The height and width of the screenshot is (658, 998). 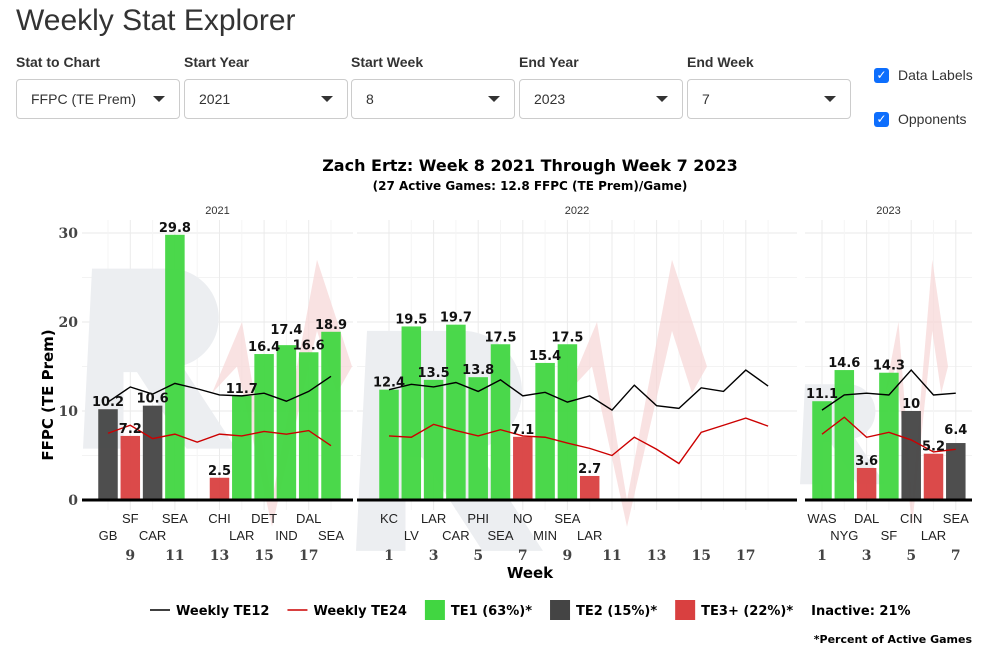 I want to click on x-axis-label: Week, so click(x=530, y=573).